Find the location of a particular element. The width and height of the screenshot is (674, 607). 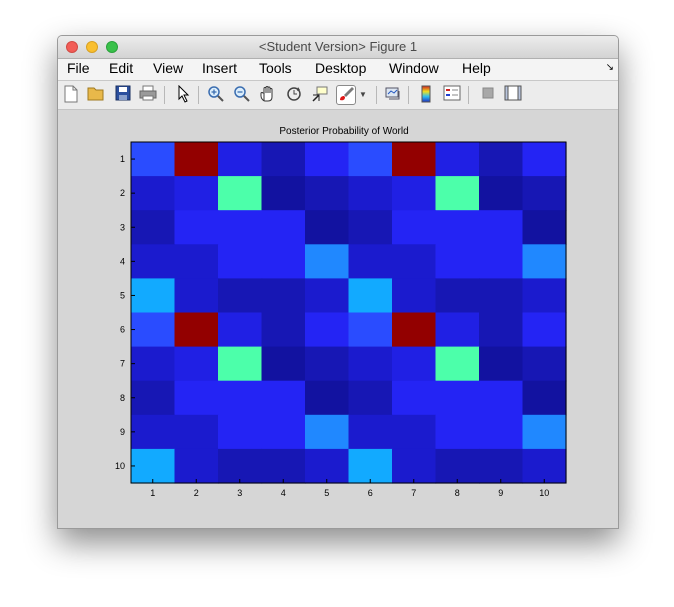

edit-plot-arrow-icon is located at coordinates (183, 94).